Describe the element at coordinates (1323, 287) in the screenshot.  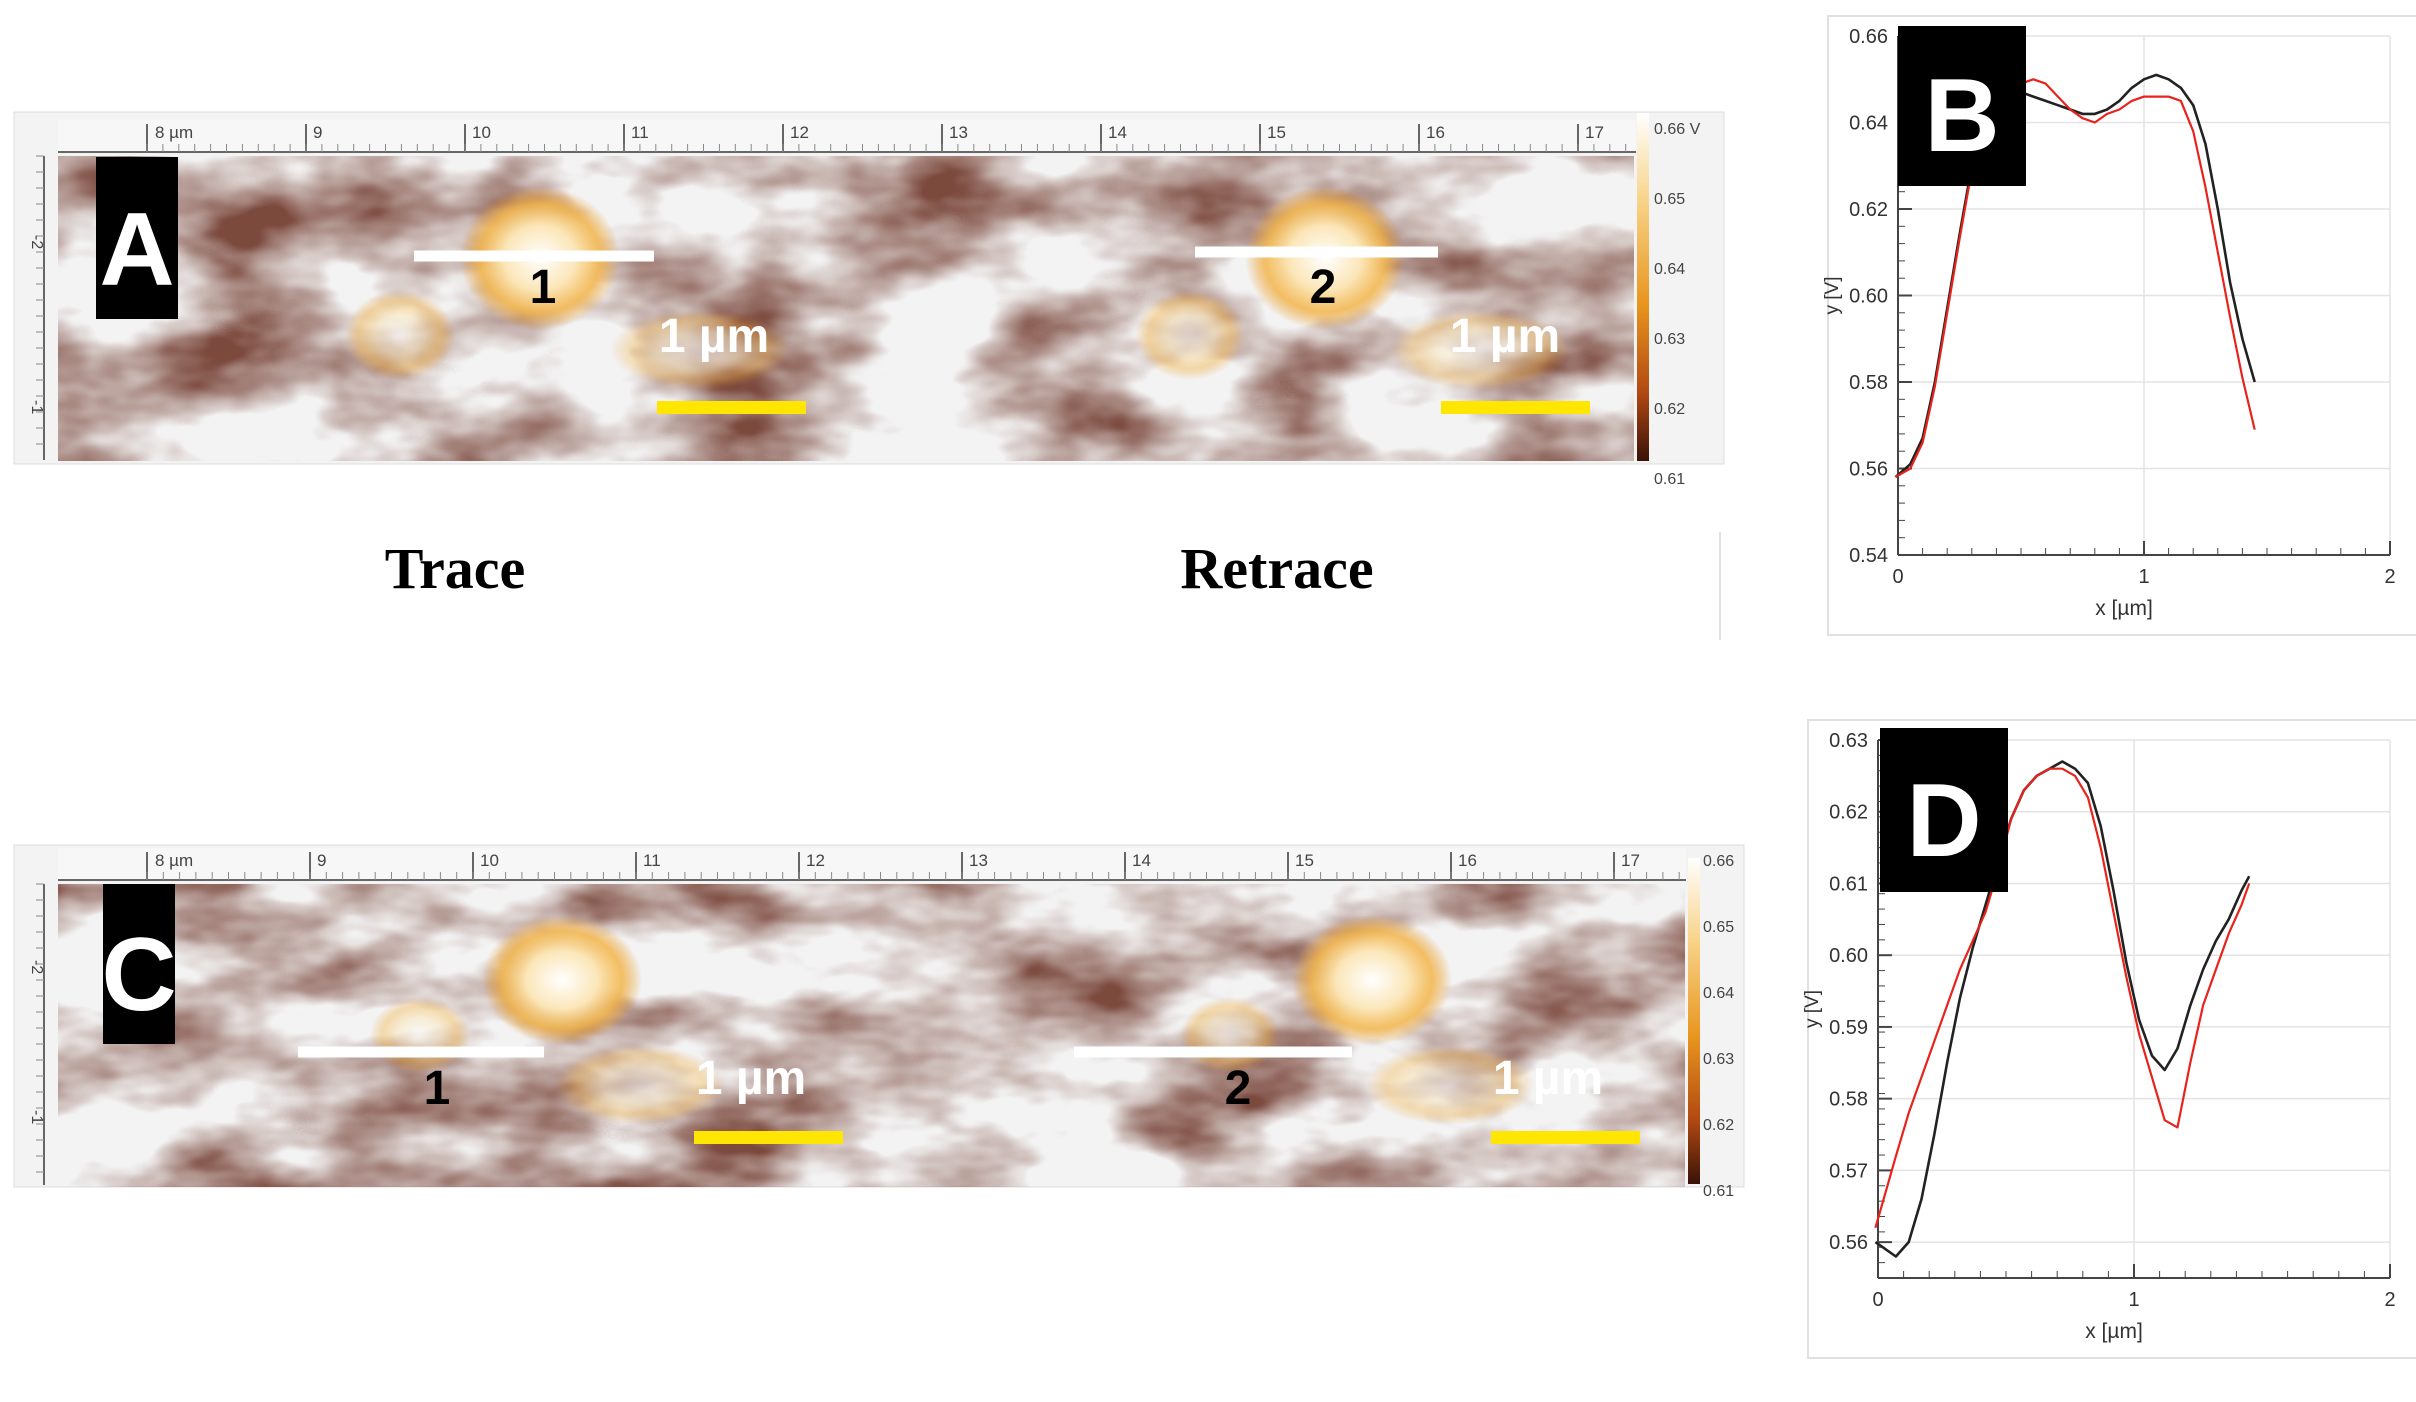
I see `panel-a-line-label-2: 2` at that location.